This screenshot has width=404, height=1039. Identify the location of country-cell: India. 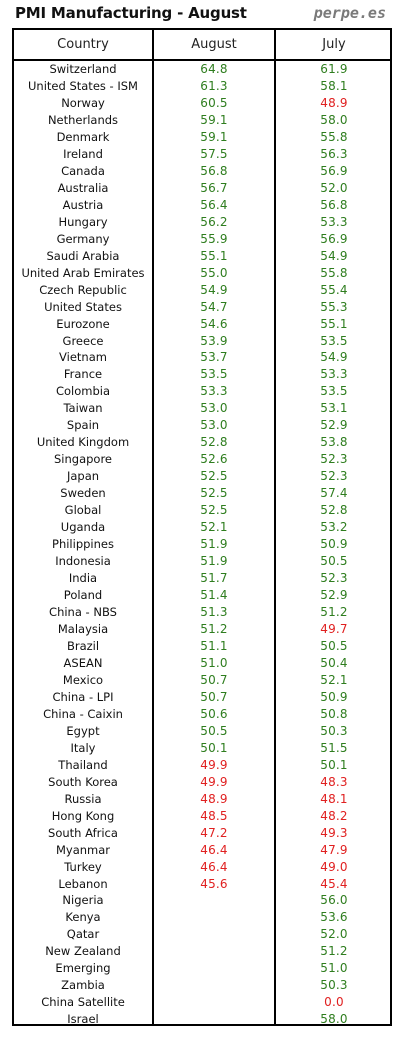
(83, 578).